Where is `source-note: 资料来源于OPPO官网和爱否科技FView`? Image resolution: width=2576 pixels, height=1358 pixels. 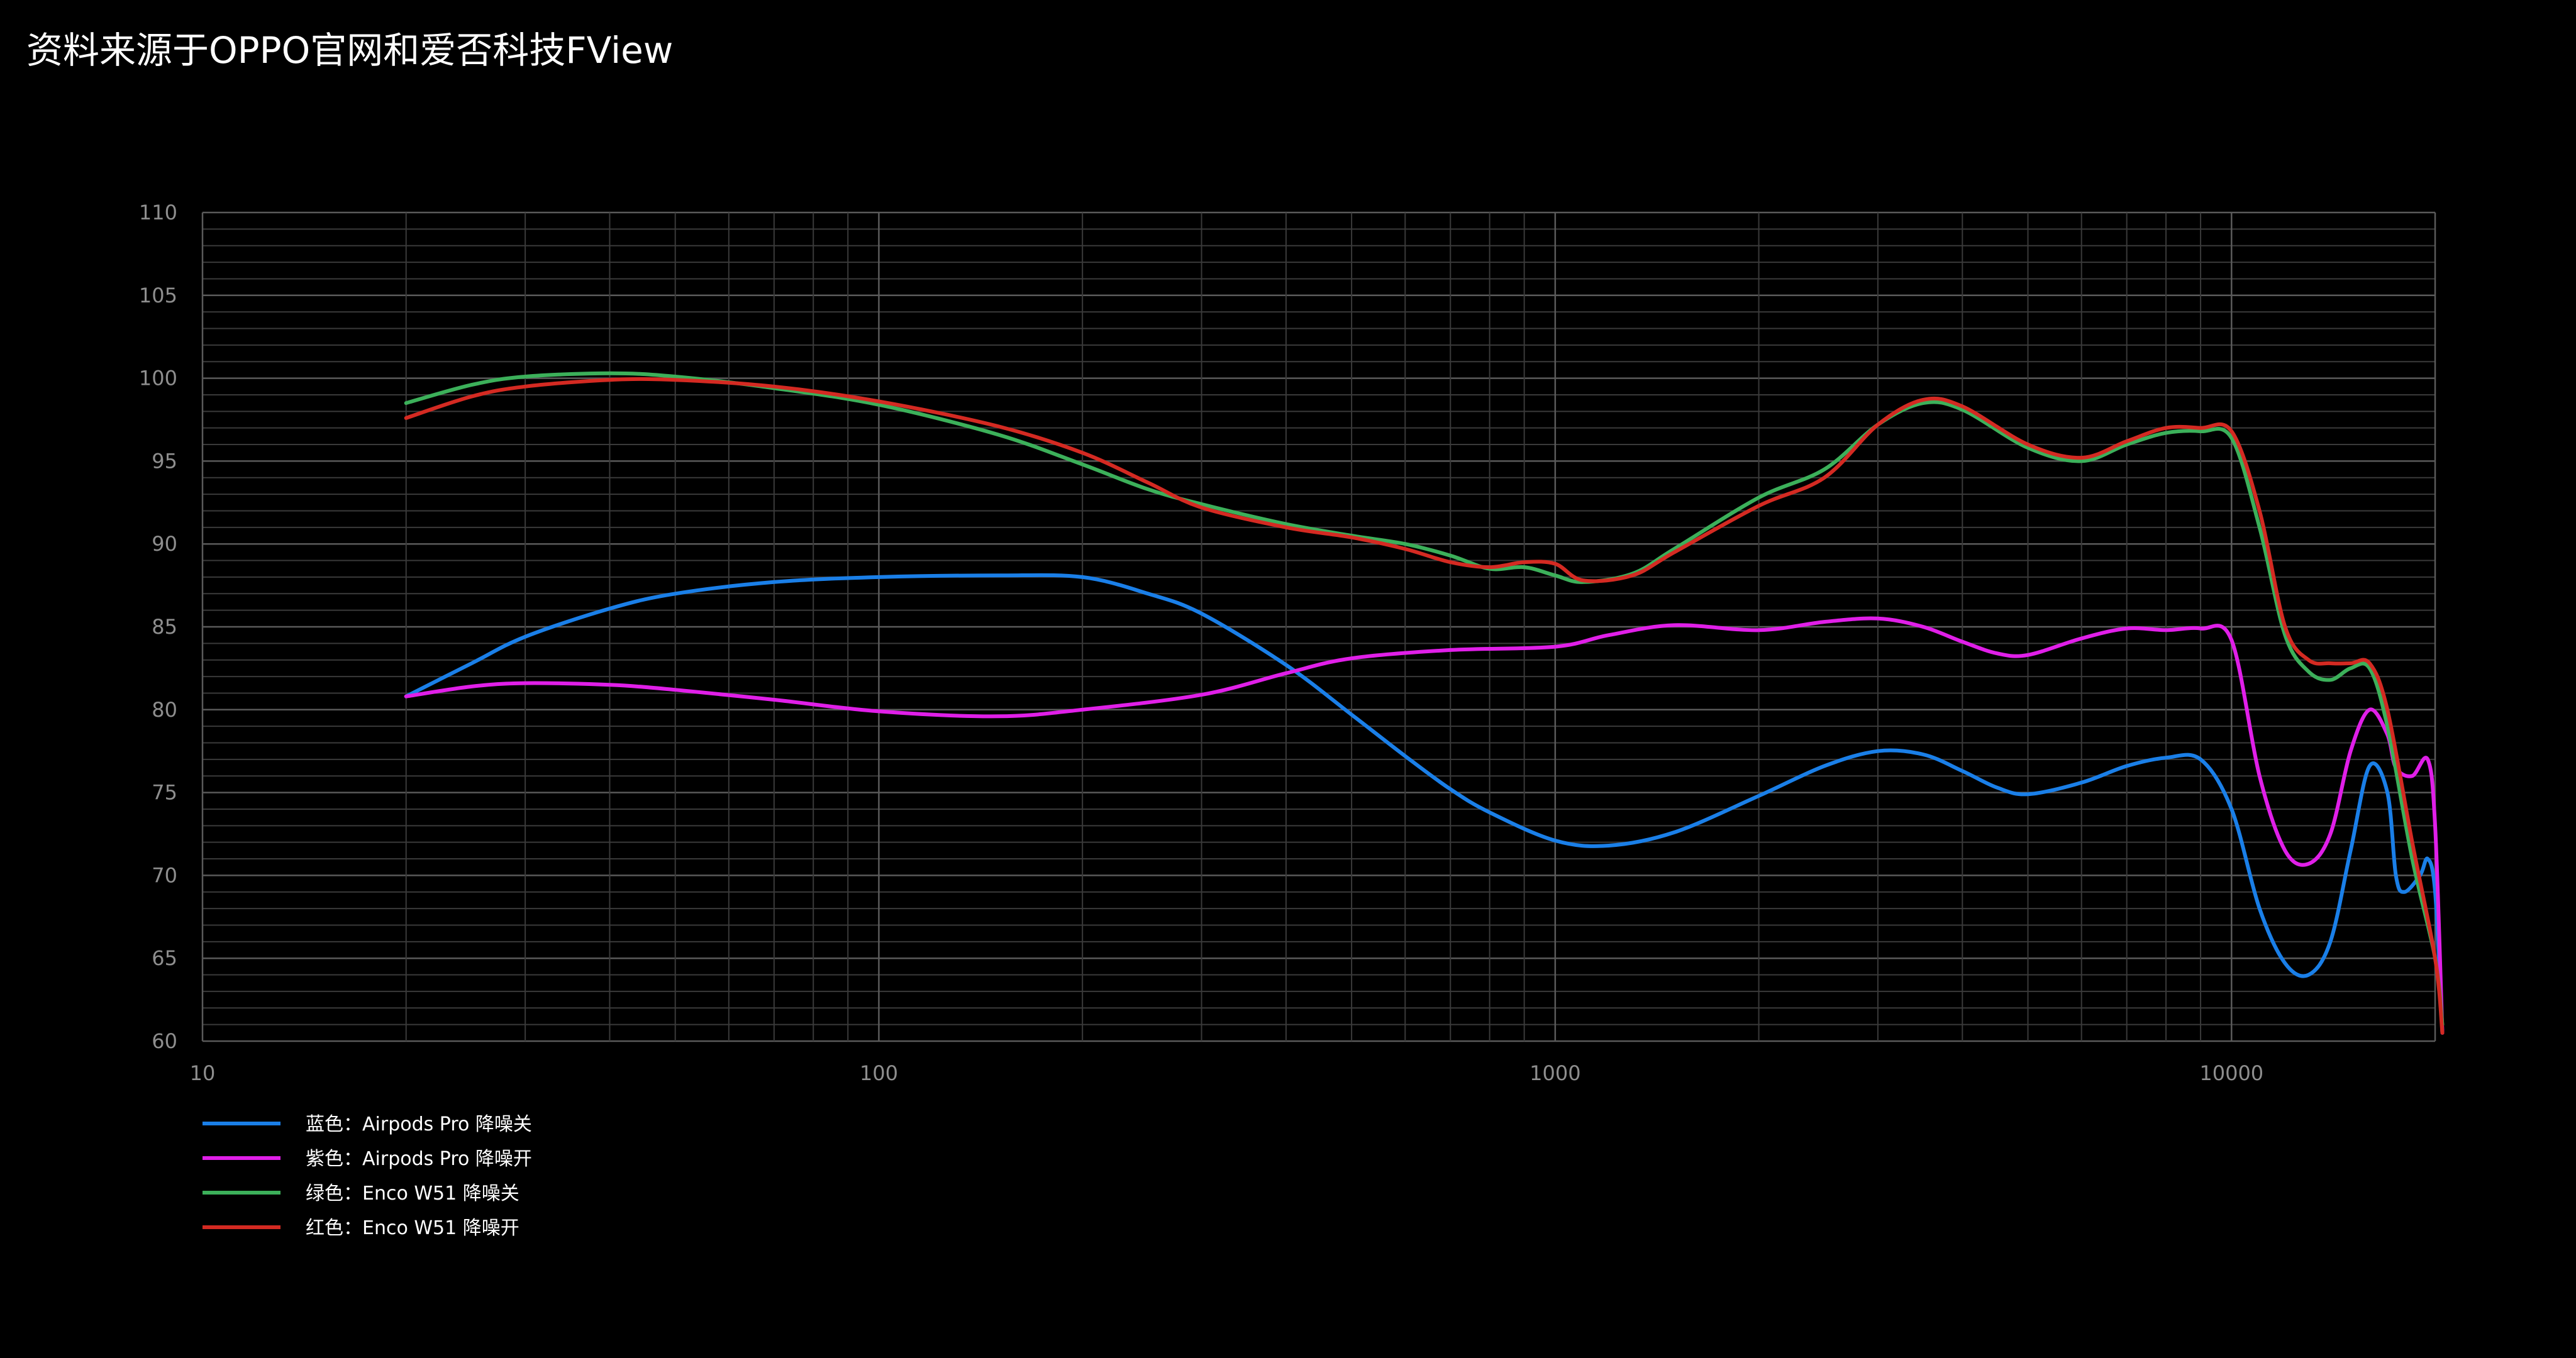 source-note: 资料来源于OPPO官网和爱否科技FView is located at coordinates (350, 50).